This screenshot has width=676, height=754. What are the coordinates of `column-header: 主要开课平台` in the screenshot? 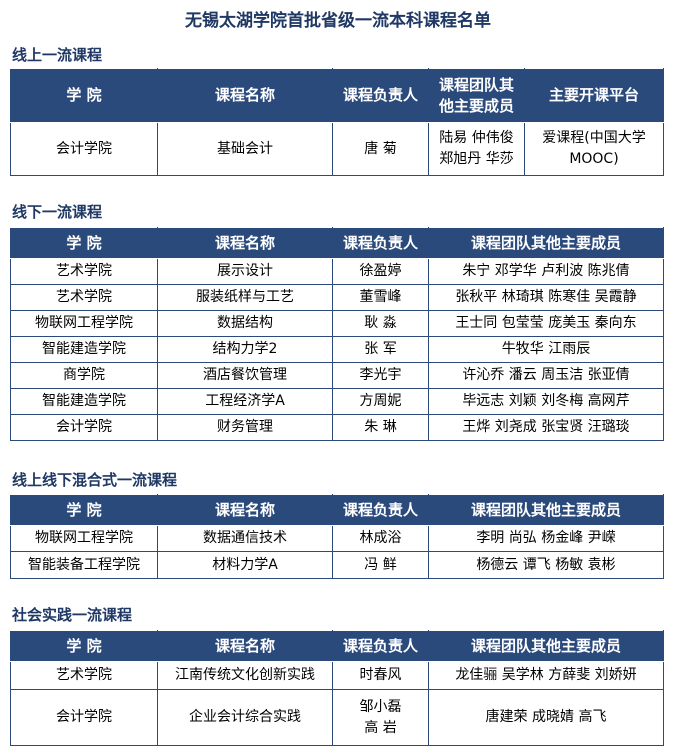 It's located at (594, 95).